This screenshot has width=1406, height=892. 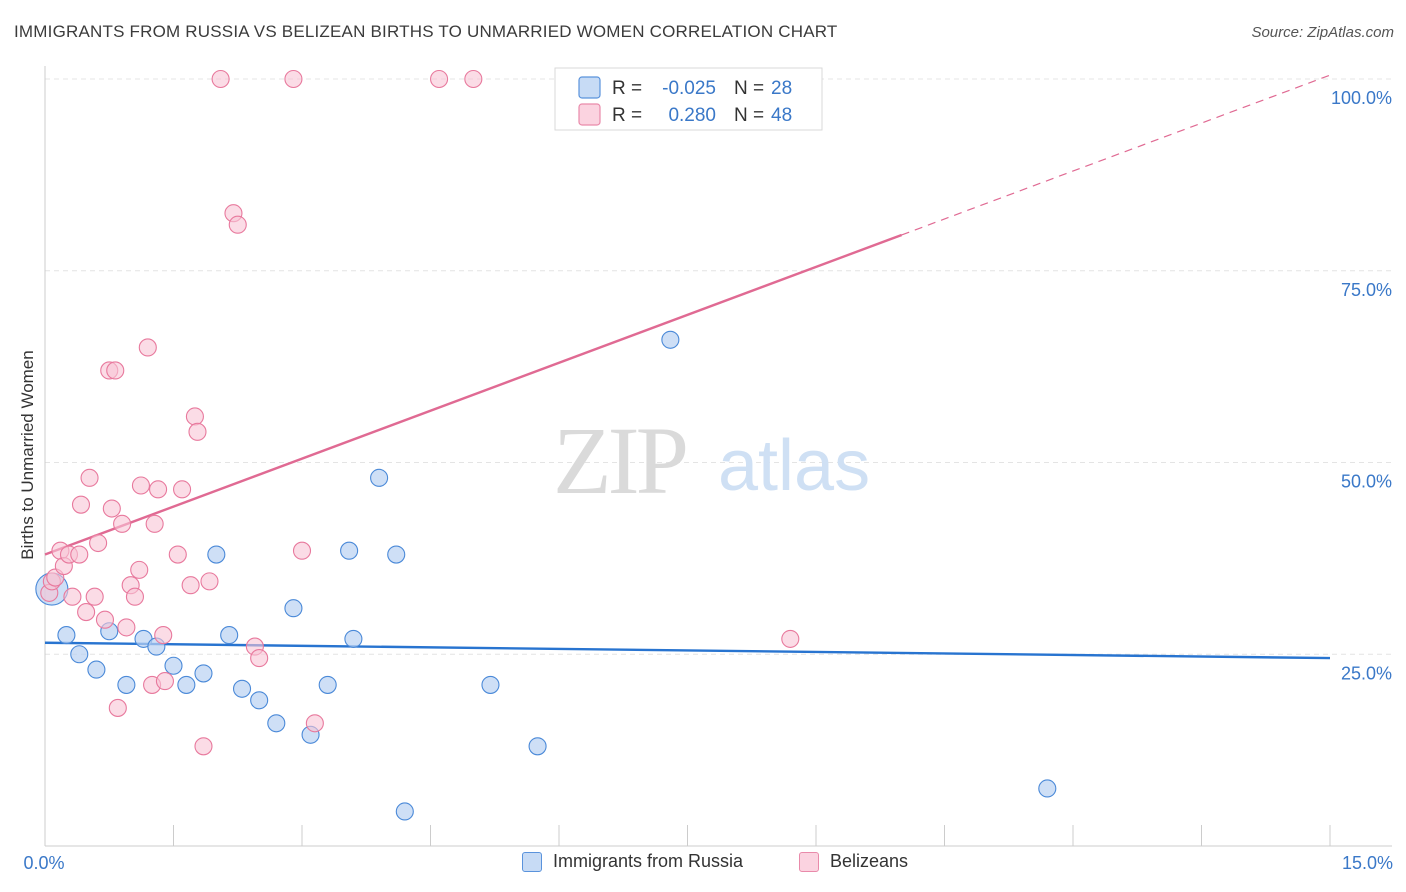 What do you see at coordinates (1366, 290) in the screenshot?
I see `y-tick-label: 75.0%` at bounding box center [1366, 290].